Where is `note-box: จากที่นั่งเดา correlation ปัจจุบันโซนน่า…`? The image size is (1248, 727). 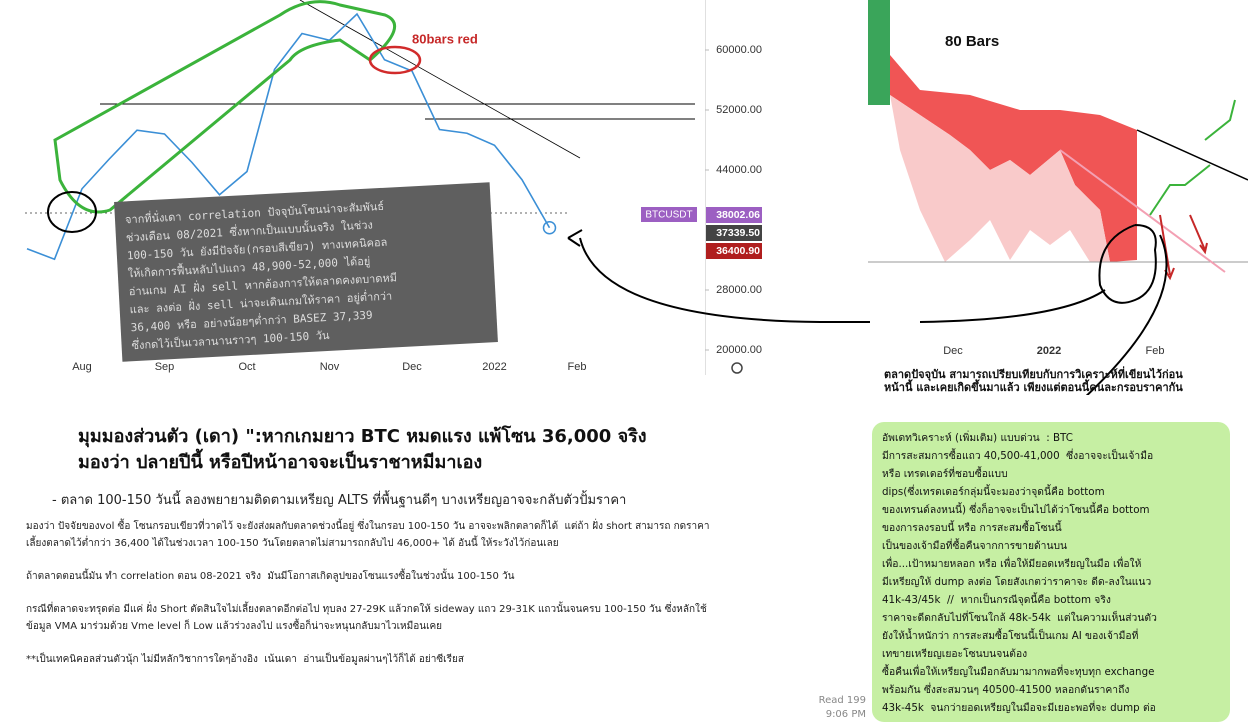
note-box: จากที่นั่งเดา correlation ปัจจุบันโซนน่า… is located at coordinates (306, 272).